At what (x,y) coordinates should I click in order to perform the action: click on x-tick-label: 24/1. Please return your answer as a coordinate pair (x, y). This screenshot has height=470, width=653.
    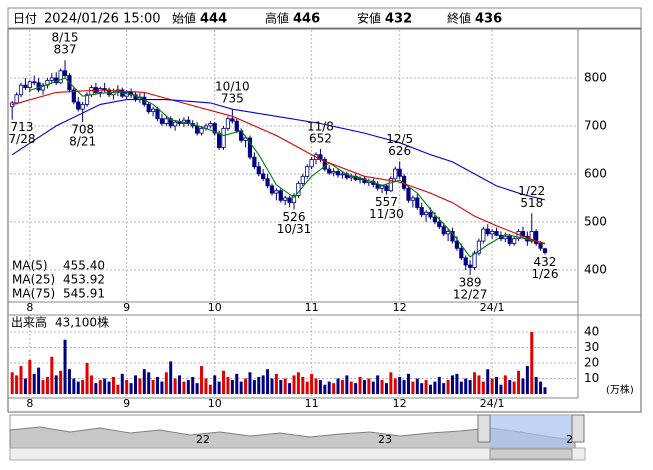
    Looking at the image, I should click on (492, 307).